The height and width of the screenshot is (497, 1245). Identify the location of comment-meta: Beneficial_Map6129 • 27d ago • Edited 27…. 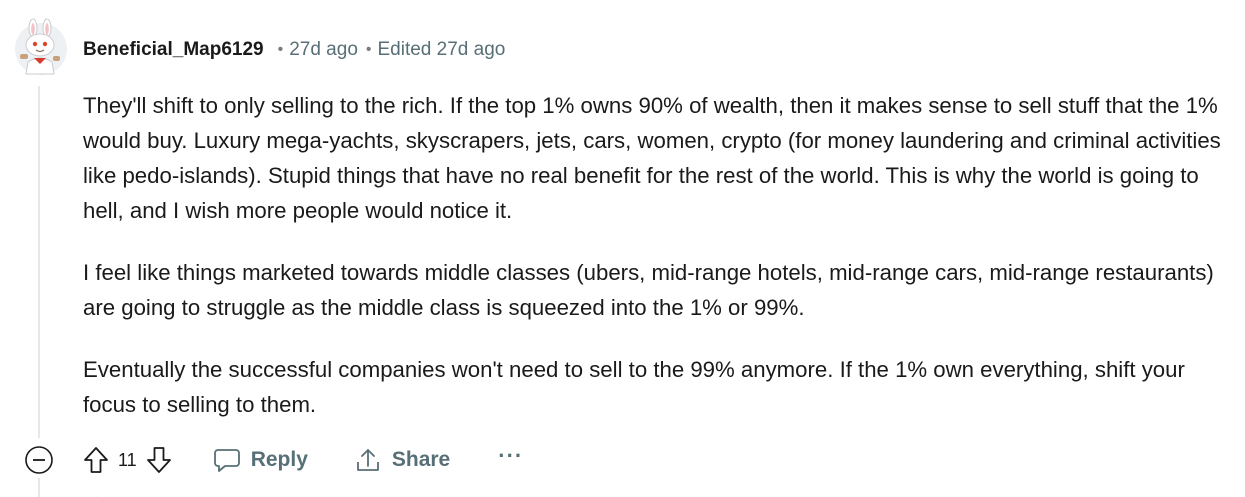
(294, 50).